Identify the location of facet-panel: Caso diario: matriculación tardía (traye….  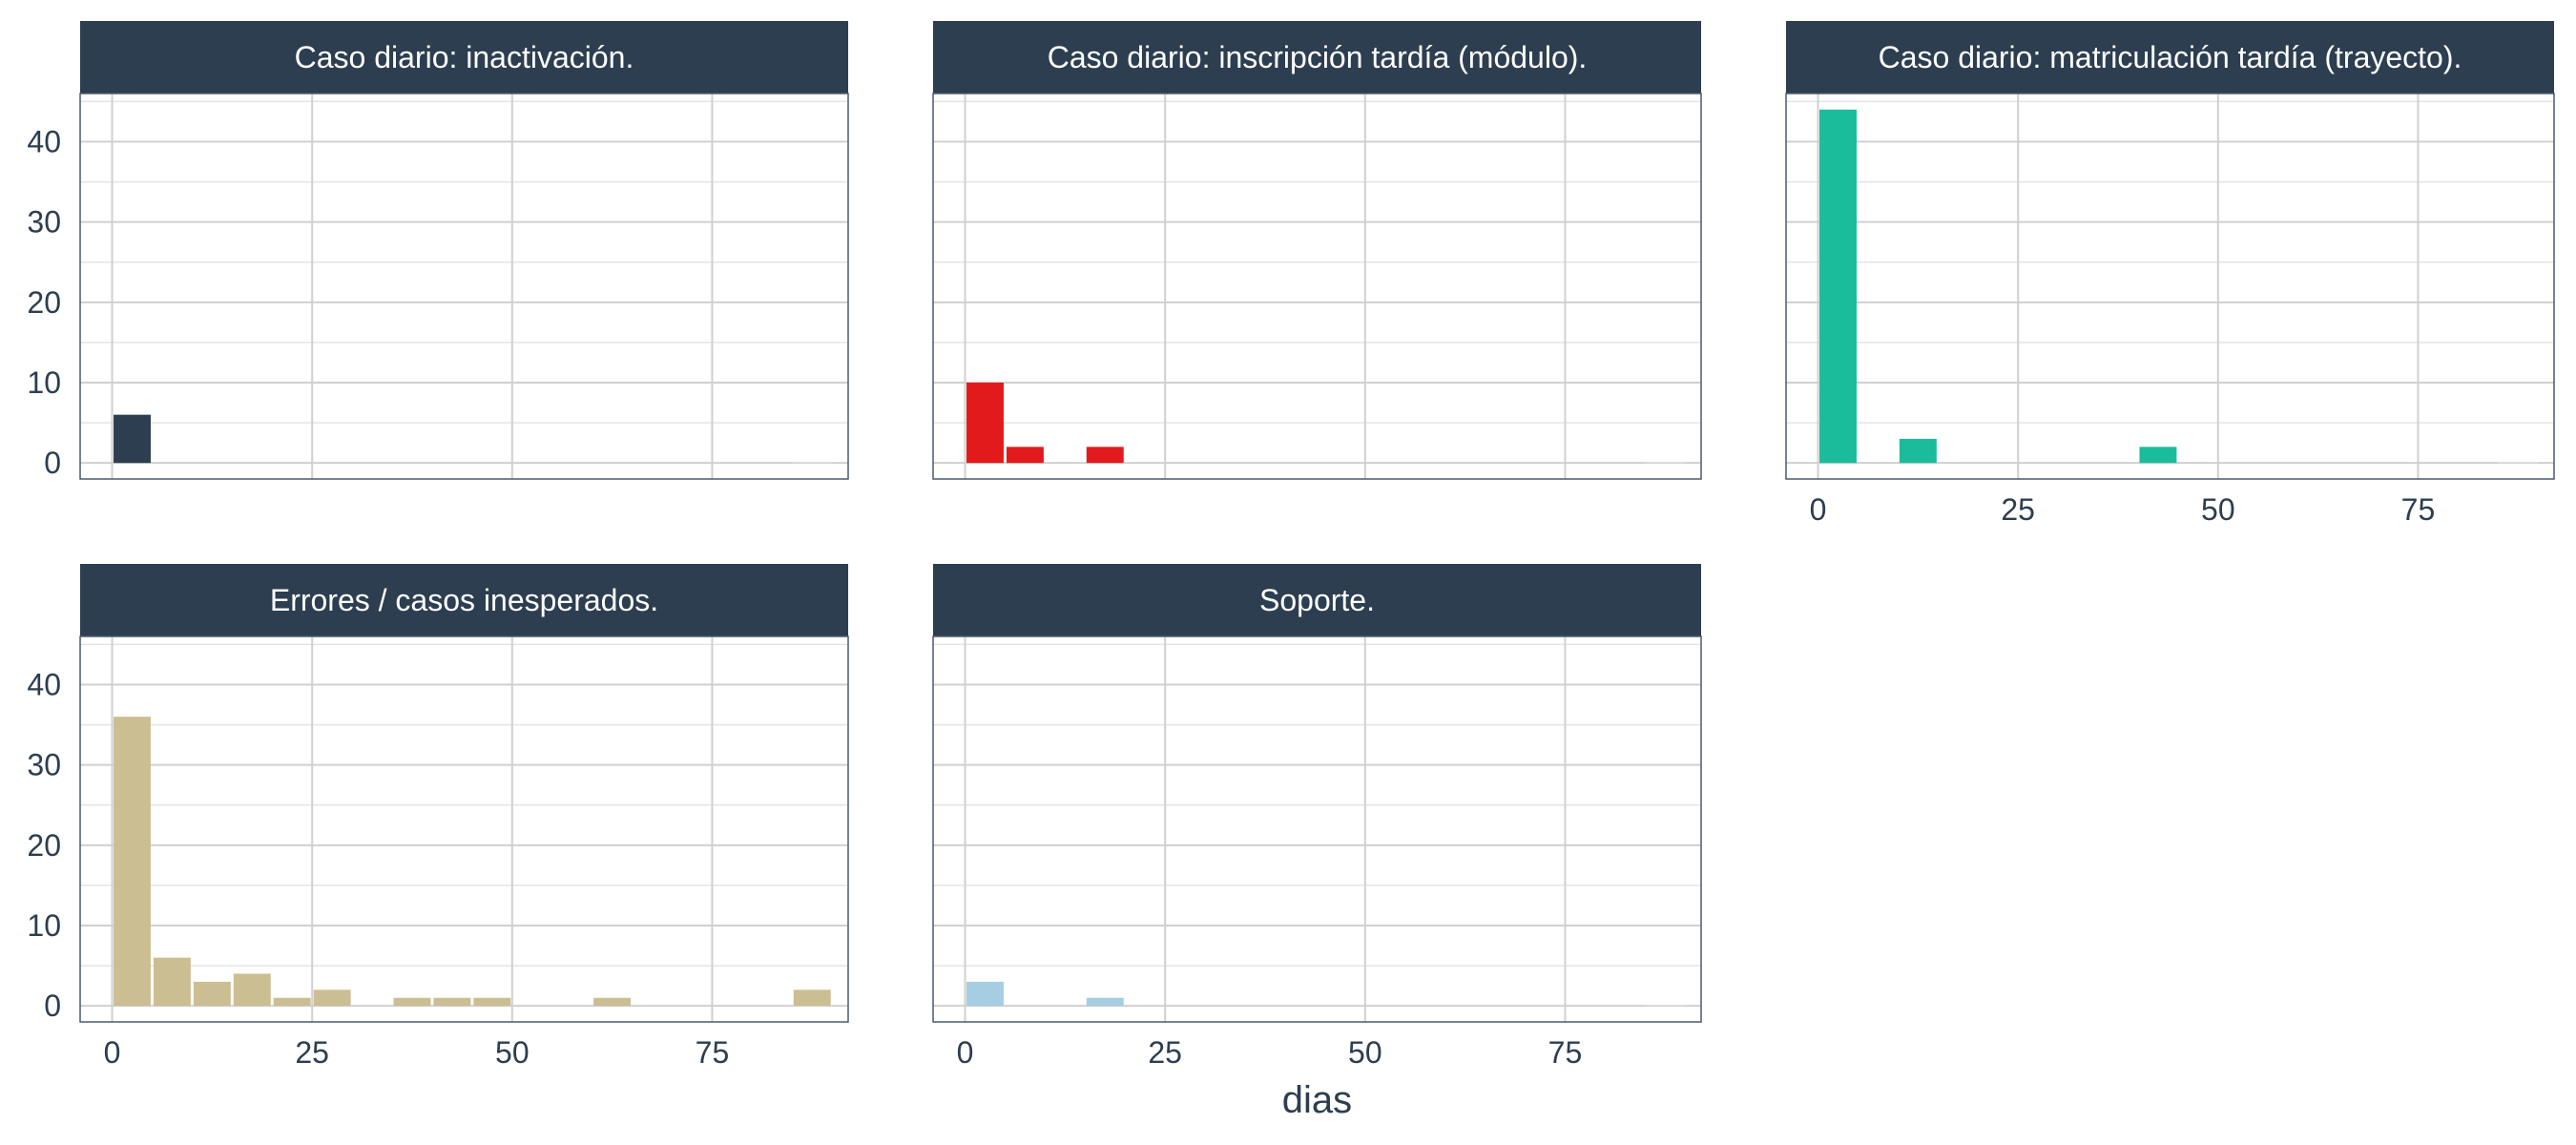
(2170, 274).